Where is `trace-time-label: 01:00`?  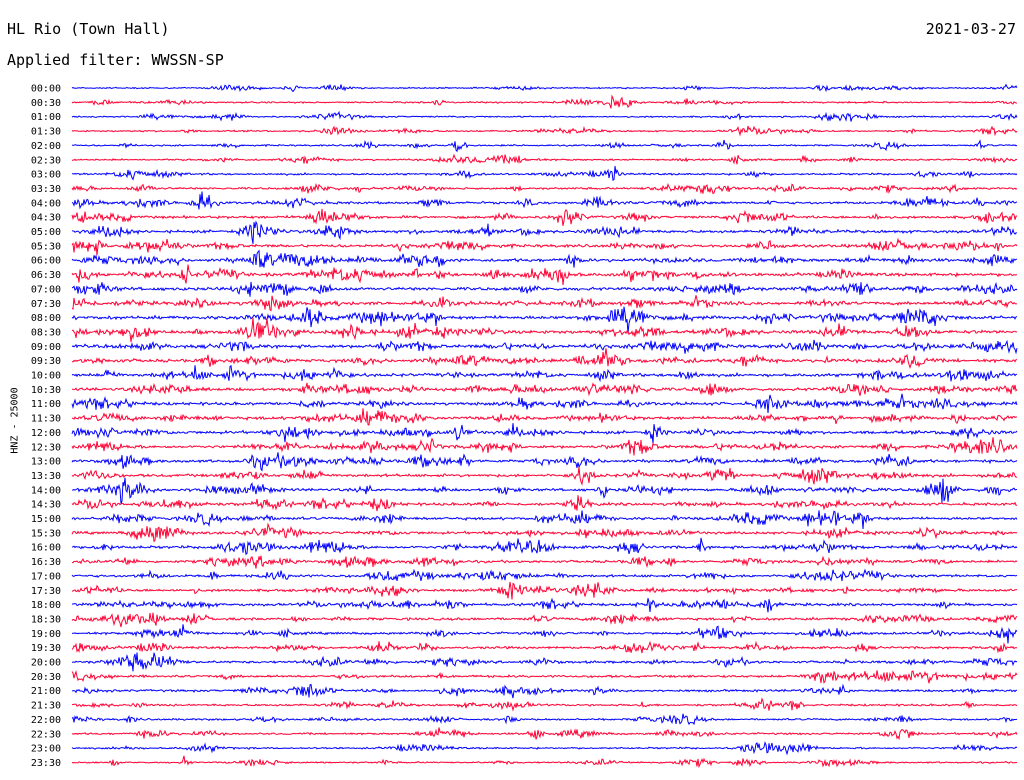
trace-time-label: 01:00 is located at coordinates (46, 117).